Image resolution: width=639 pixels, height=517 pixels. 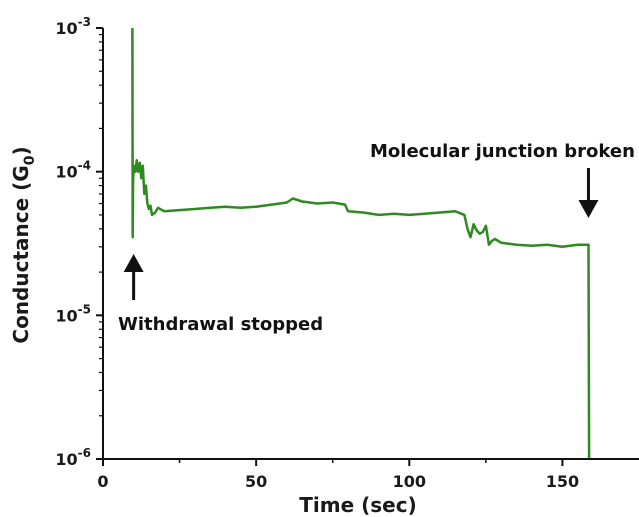 I want to click on x-tick-label: 0, so click(x=102, y=481).